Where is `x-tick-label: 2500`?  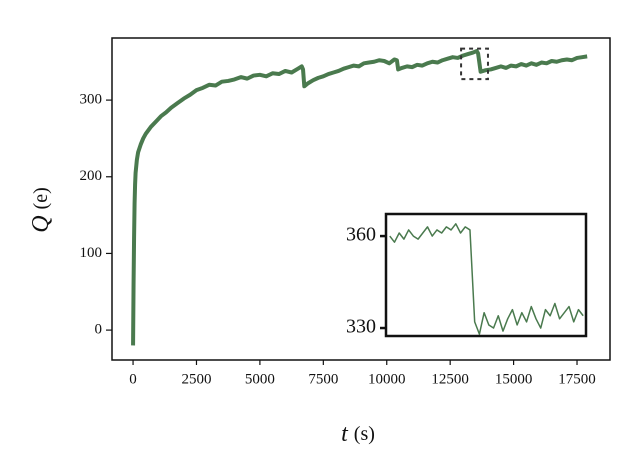
x-tick-label: 2500 is located at coordinates (196, 379).